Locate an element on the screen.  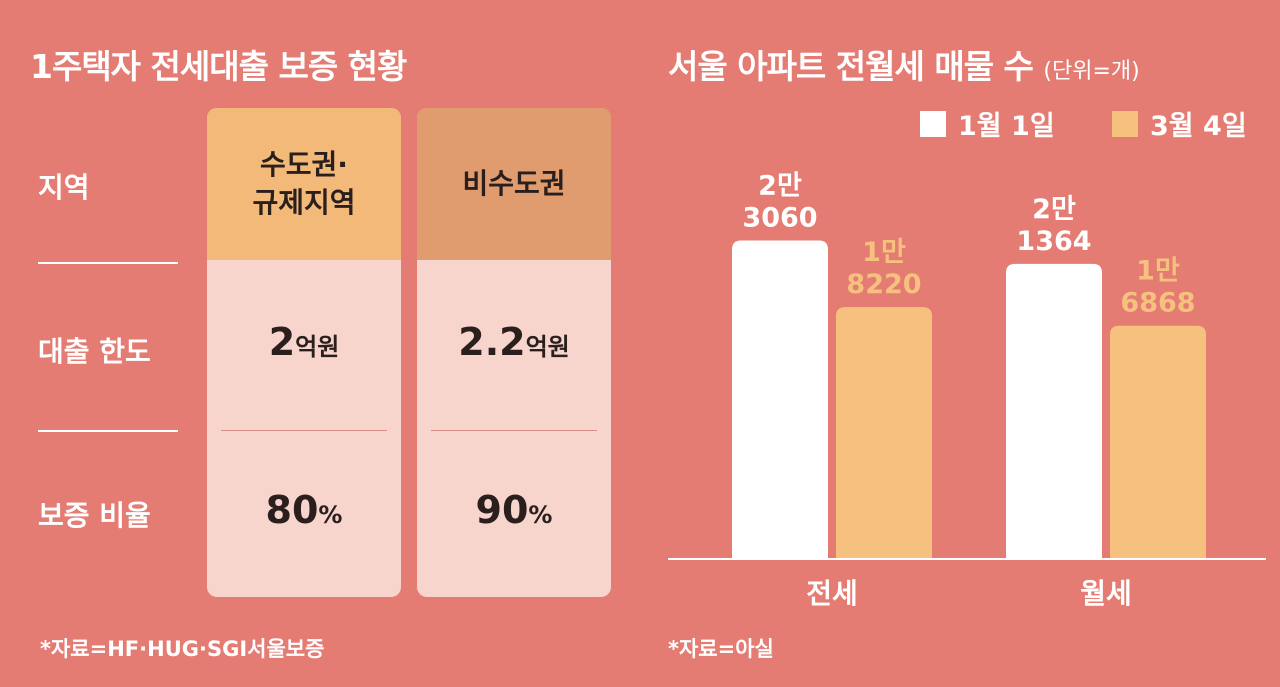
guarantee-ratio-value: 80% is located at coordinates (304, 510).